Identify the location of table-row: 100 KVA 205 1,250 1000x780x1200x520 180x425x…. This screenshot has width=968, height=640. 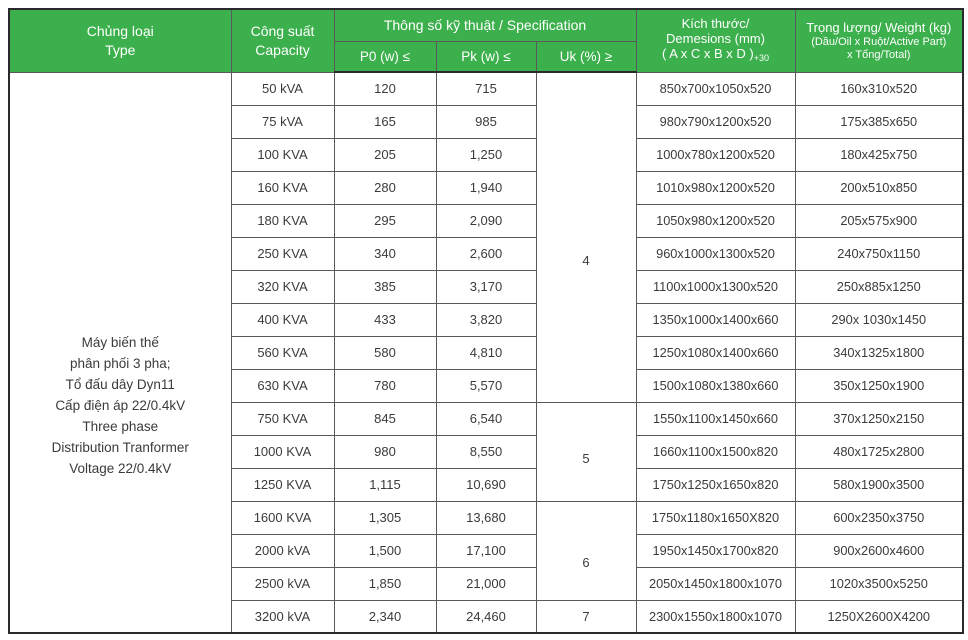
(486, 154).